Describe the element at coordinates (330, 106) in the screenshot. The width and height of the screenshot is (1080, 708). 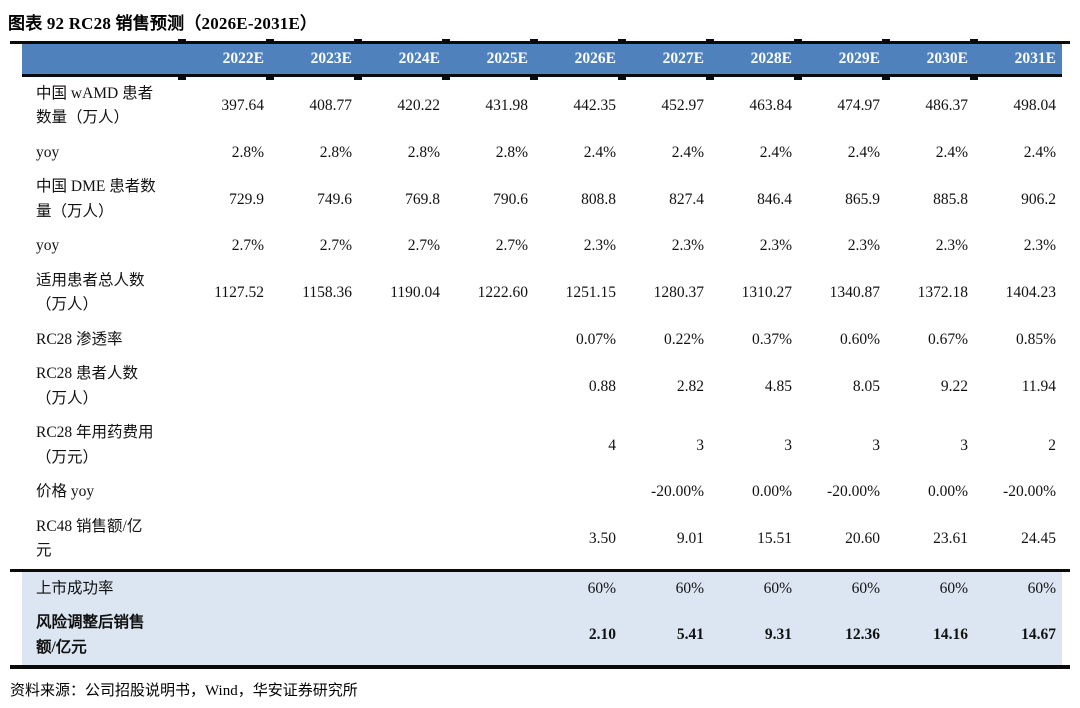
I see `cell-value: 408.77` at that location.